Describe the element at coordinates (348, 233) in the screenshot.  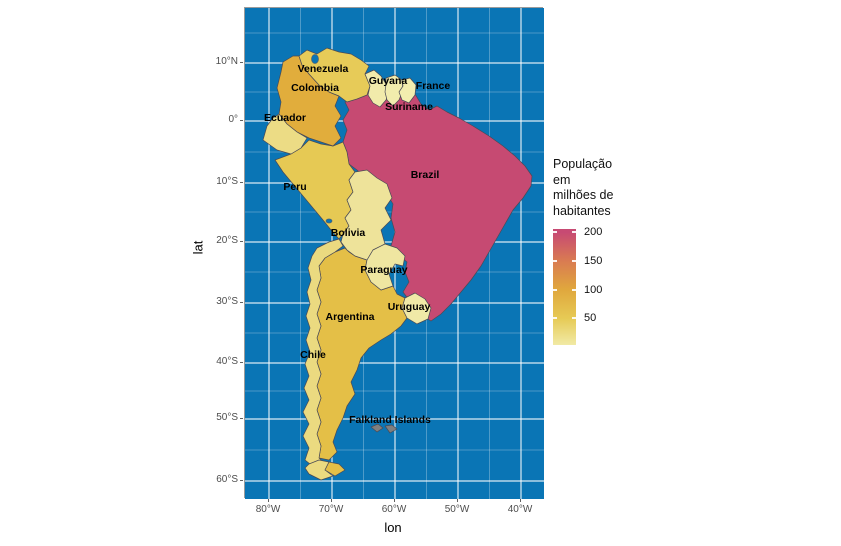
I see `country-label-bolivia: Bolivia` at that location.